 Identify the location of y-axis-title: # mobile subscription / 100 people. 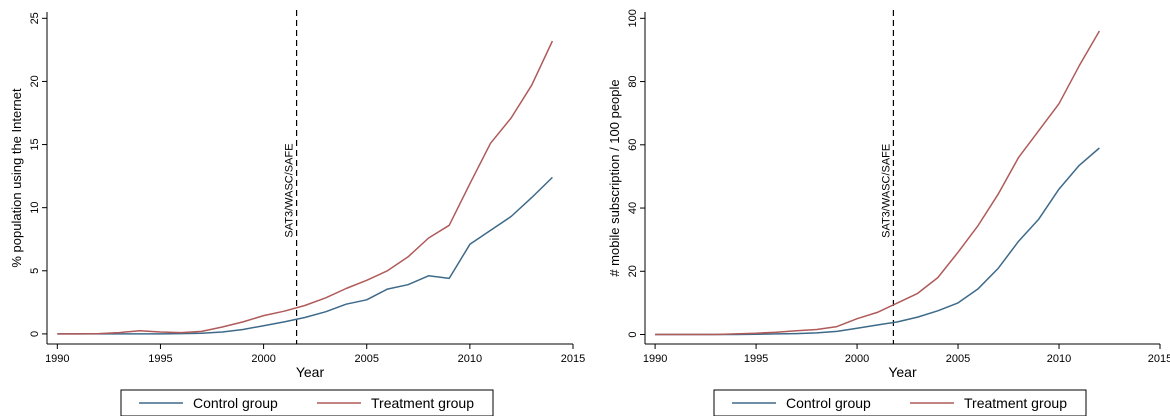
(614, 177).